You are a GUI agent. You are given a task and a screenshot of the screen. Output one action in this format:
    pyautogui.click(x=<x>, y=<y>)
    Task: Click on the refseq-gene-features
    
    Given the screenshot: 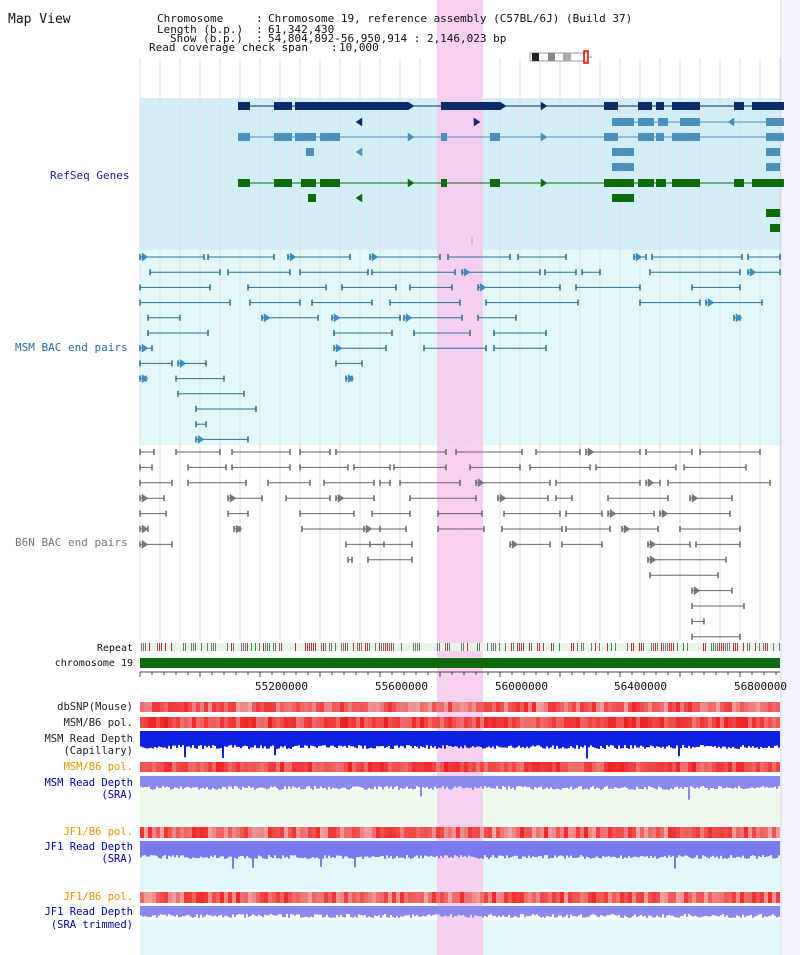 What is the action you would take?
    pyautogui.click(x=511, y=173)
    